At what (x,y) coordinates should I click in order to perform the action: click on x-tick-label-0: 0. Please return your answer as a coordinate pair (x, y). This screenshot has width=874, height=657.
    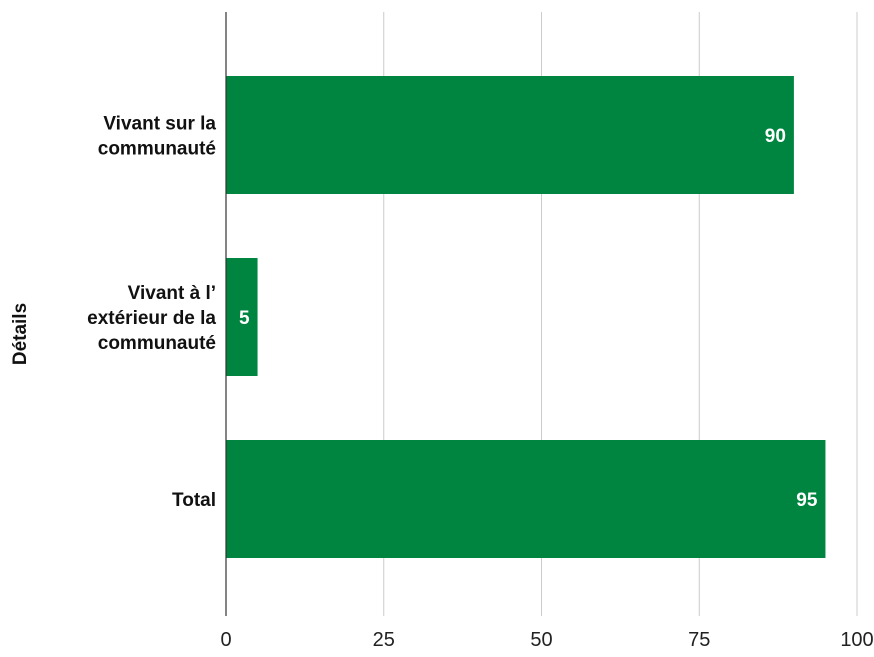
    Looking at the image, I should click on (225, 640).